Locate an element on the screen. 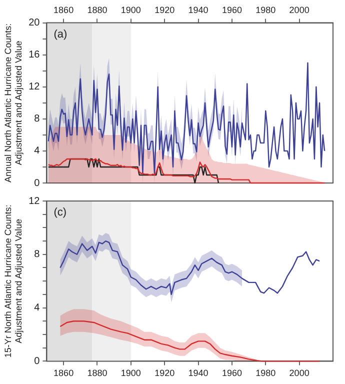 The height and width of the screenshot is (384, 345). y-tick-label: 20 is located at coordinates (34, 23).